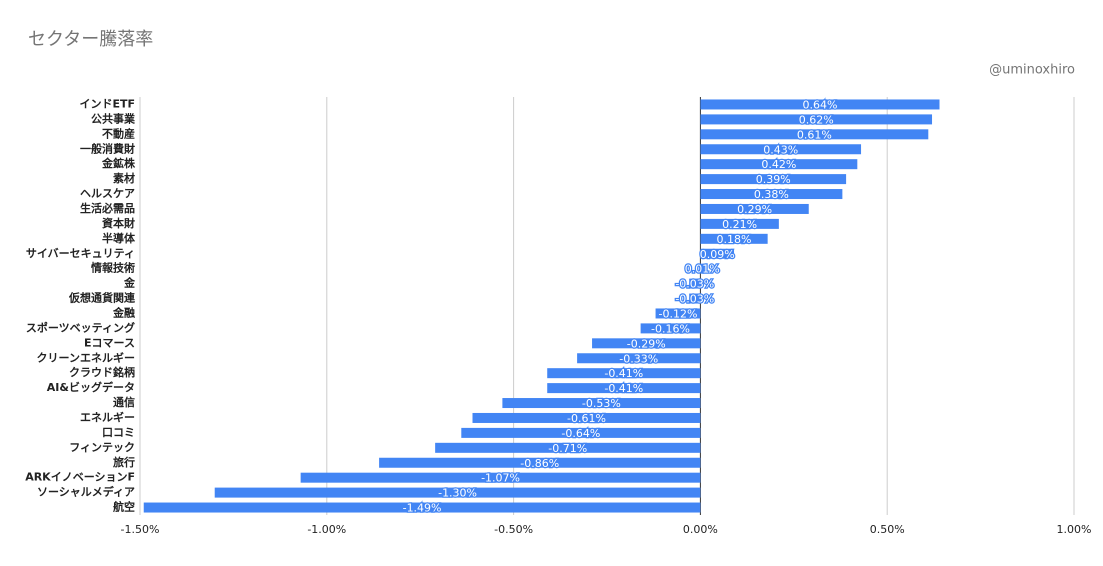 The image size is (1103, 566). What do you see at coordinates (118, 223) in the screenshot?
I see `y-tick-label: 資本財` at bounding box center [118, 223].